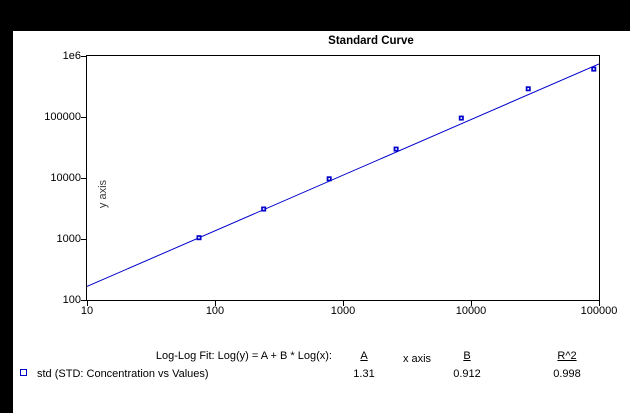 Image resolution: width=630 pixels, height=413 pixels. I want to click on legend-series-label: std (STD: Concentration vs Values), so click(123, 374).